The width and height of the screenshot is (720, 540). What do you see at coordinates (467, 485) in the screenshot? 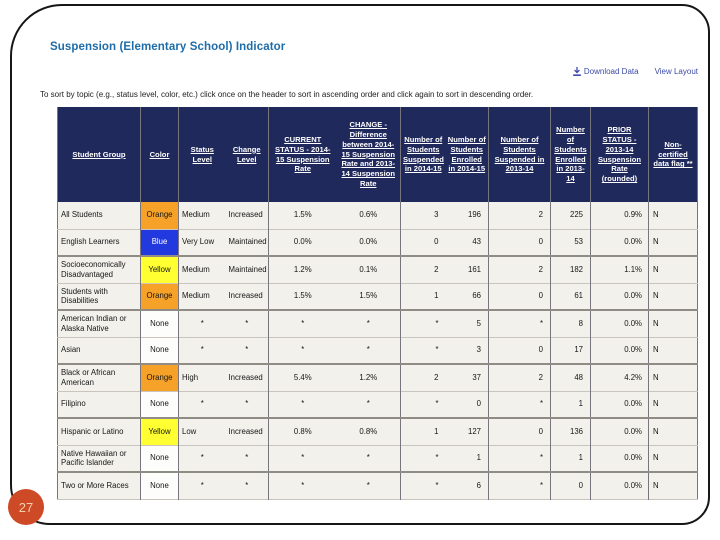
I see `cell-enrolled-2014-15: 6` at bounding box center [467, 485].